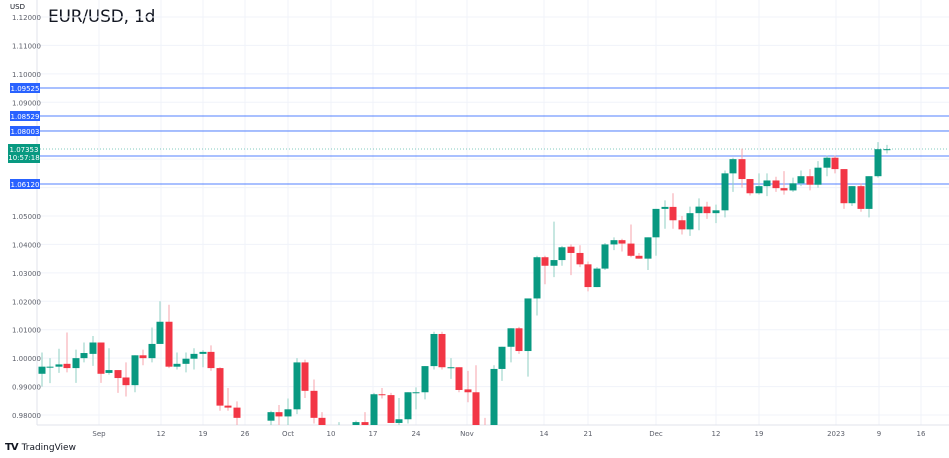 Image resolution: width=949 pixels, height=458 pixels. I want to click on y-tick-label: 1.03000, so click(26, 274).